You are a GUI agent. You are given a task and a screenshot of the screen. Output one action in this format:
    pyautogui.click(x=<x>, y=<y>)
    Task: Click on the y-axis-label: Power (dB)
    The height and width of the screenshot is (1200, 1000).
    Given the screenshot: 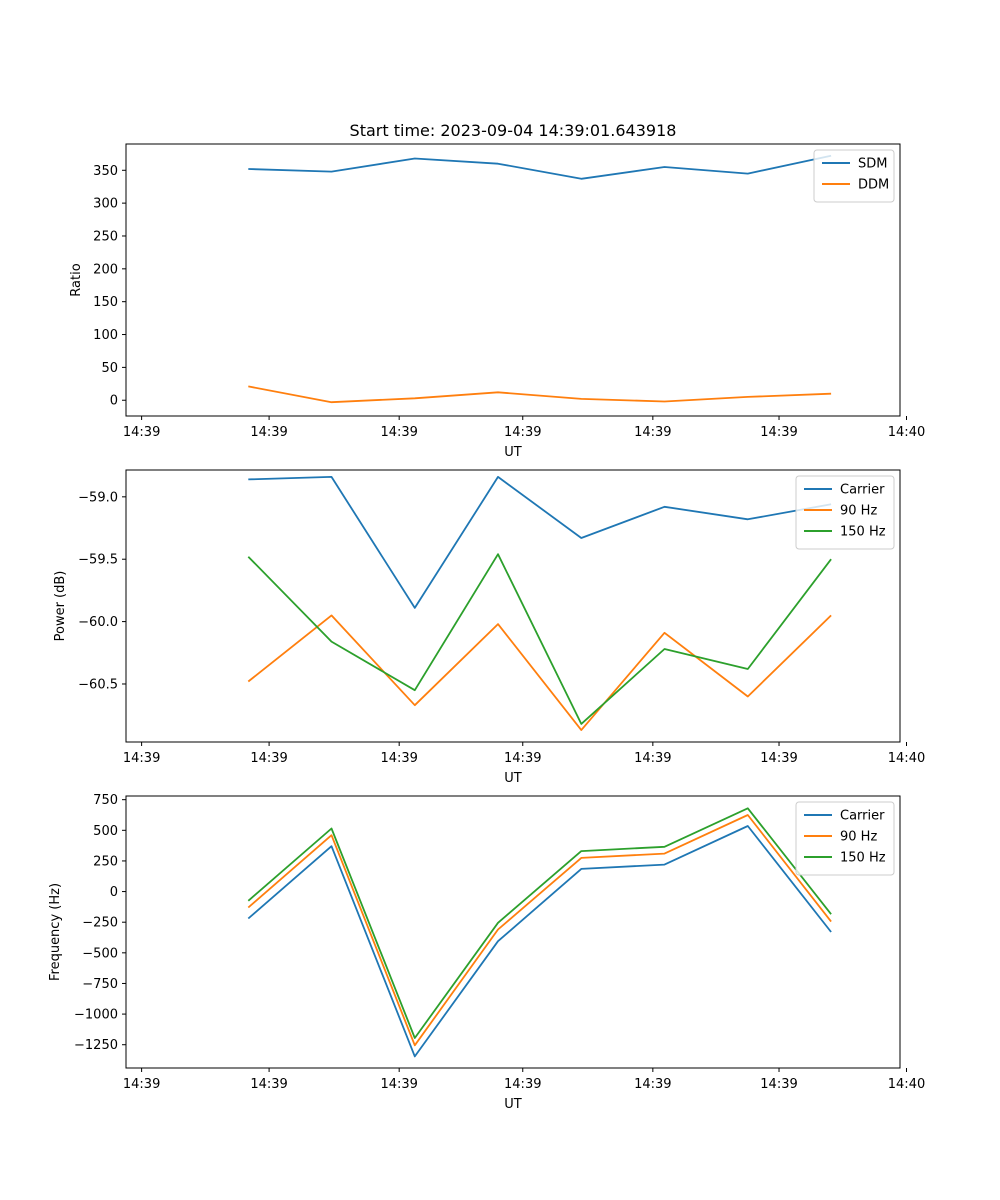 What is the action you would take?
    pyautogui.click(x=60, y=606)
    